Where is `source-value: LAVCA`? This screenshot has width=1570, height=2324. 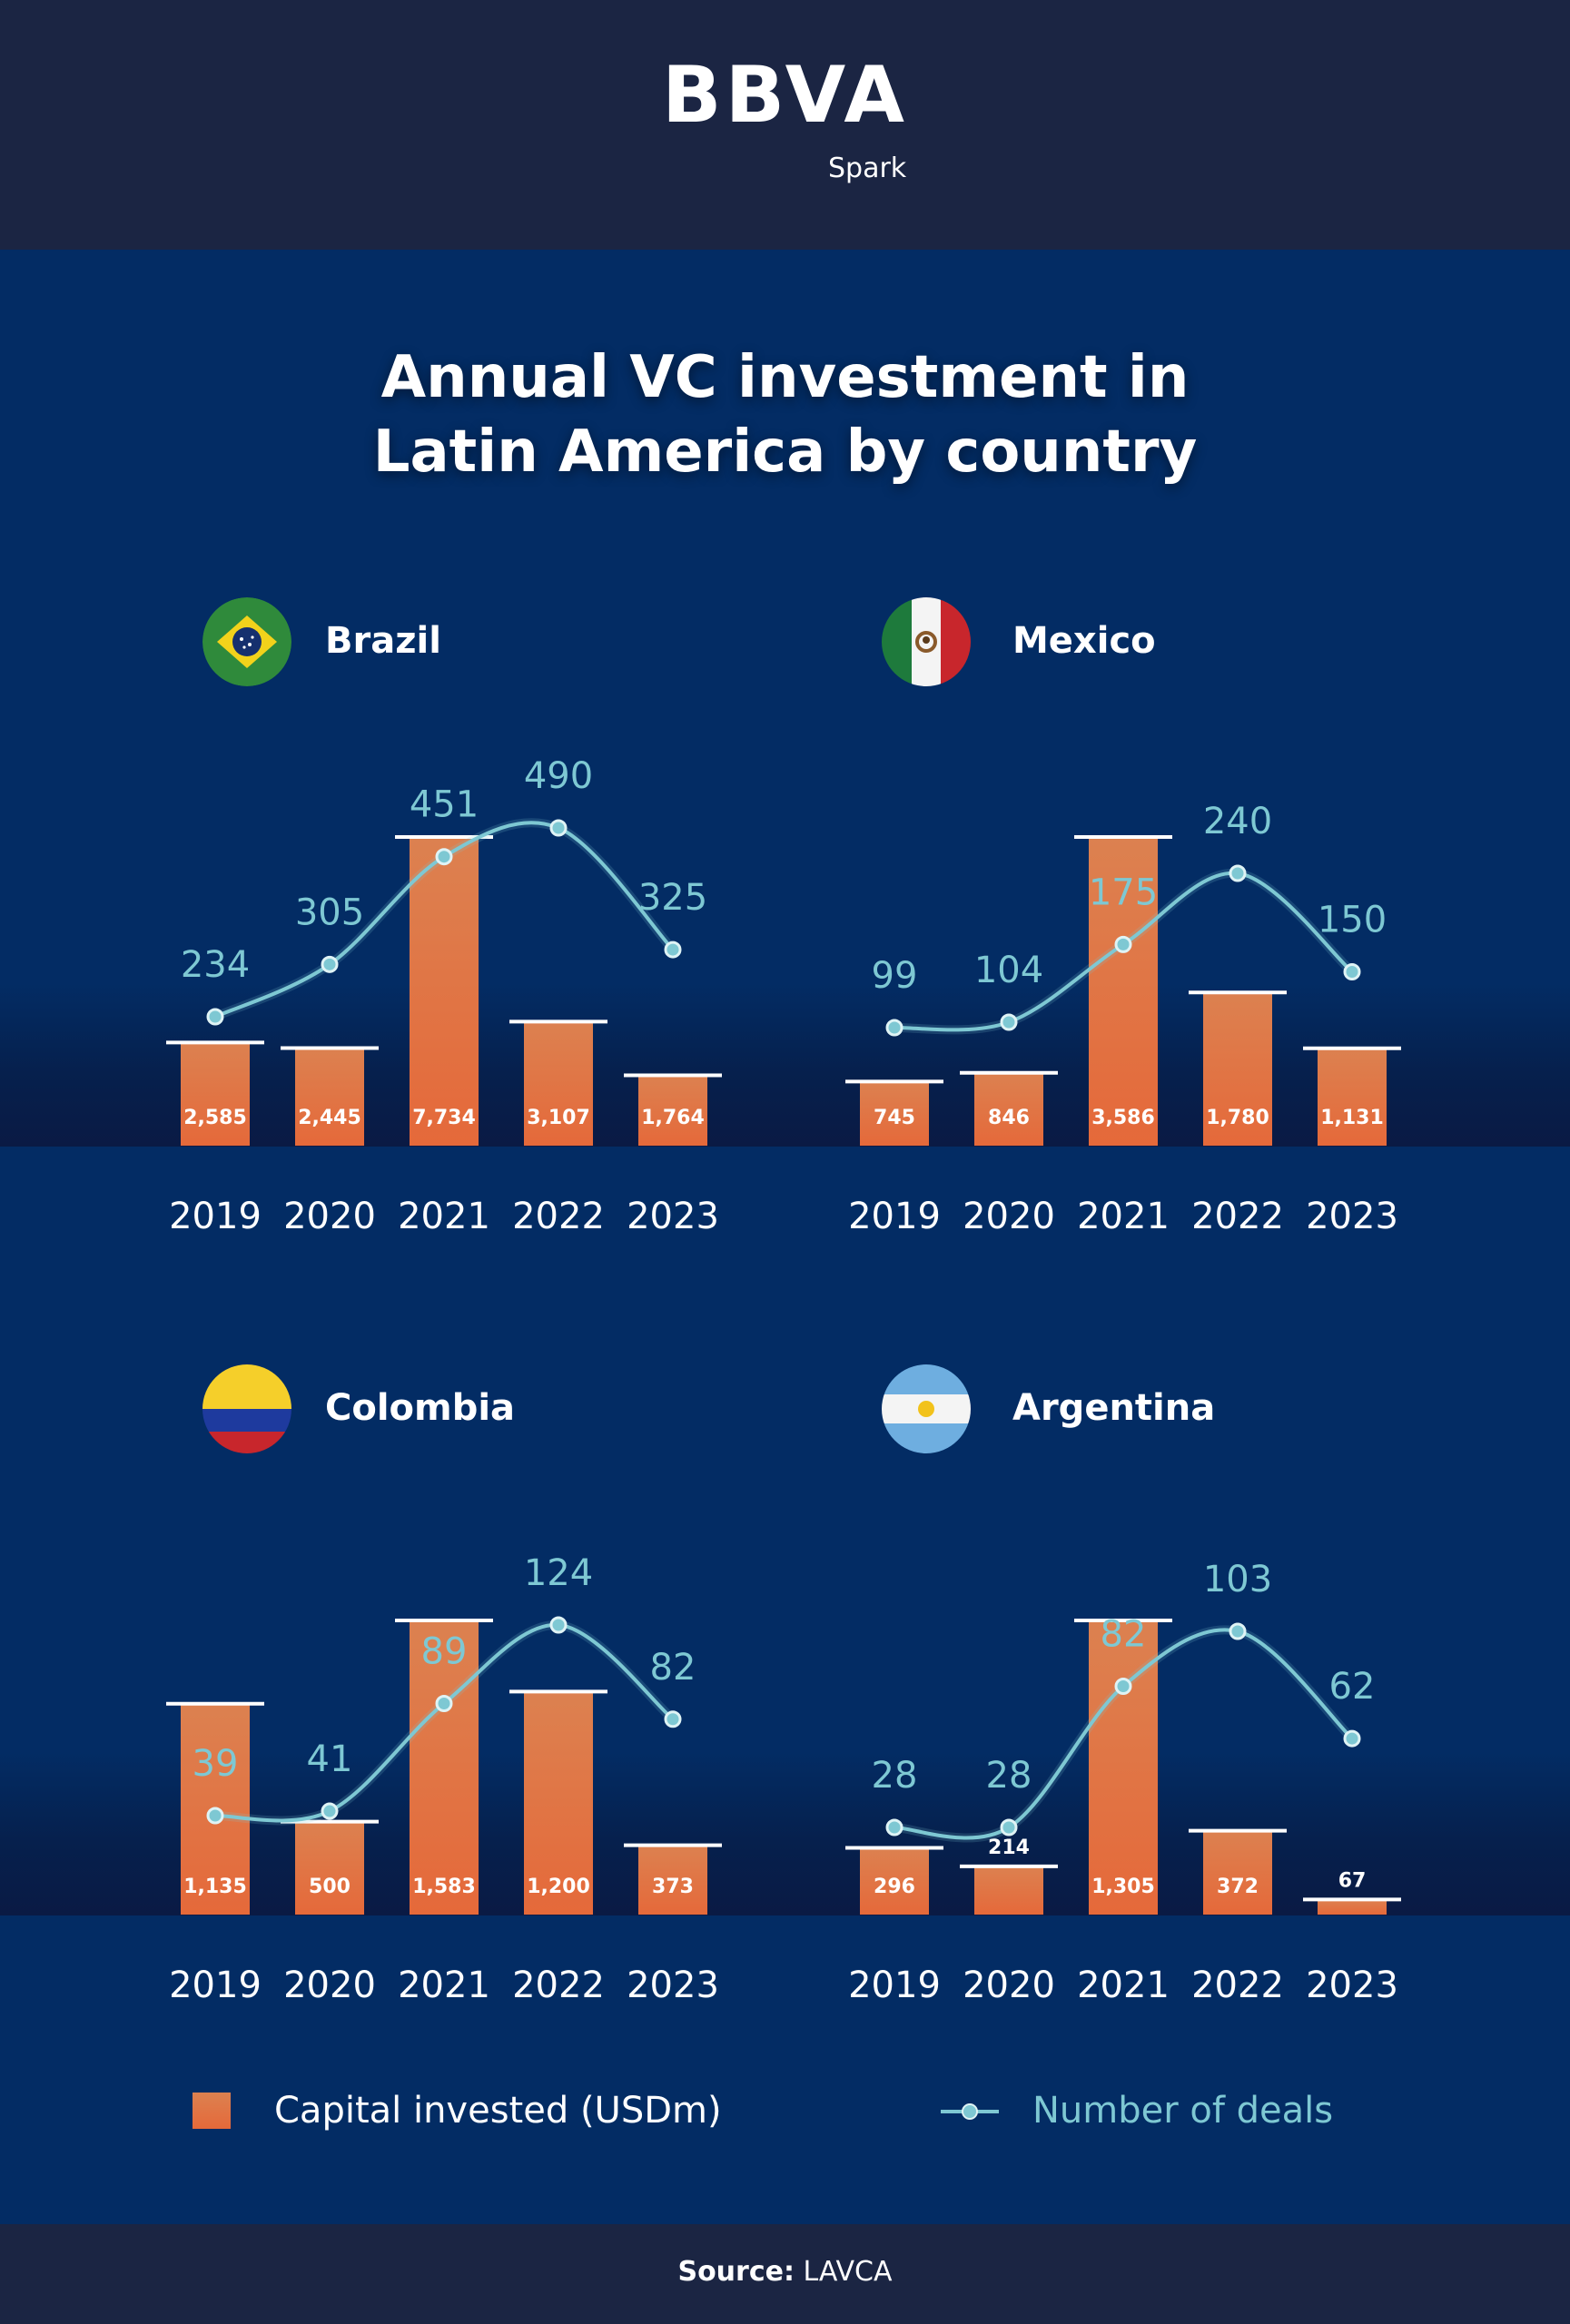 source-value: LAVCA is located at coordinates (848, 2272).